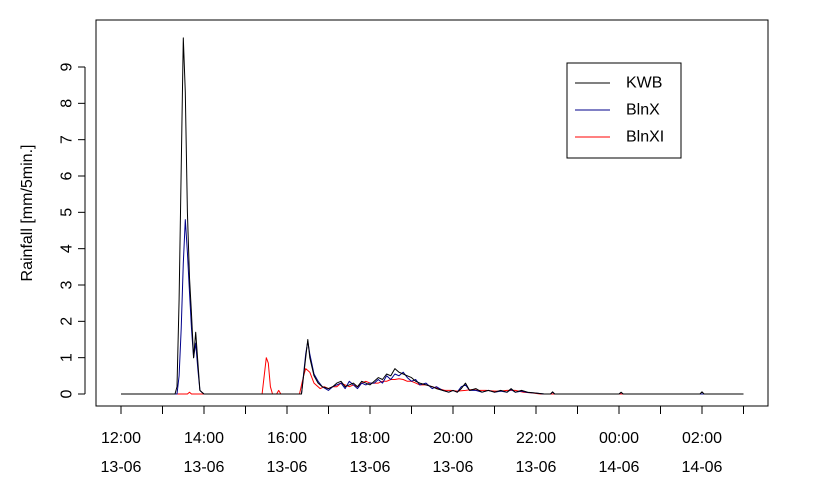  What do you see at coordinates (204, 438) in the screenshot?
I see `x-tick-time-label: 14:00` at bounding box center [204, 438].